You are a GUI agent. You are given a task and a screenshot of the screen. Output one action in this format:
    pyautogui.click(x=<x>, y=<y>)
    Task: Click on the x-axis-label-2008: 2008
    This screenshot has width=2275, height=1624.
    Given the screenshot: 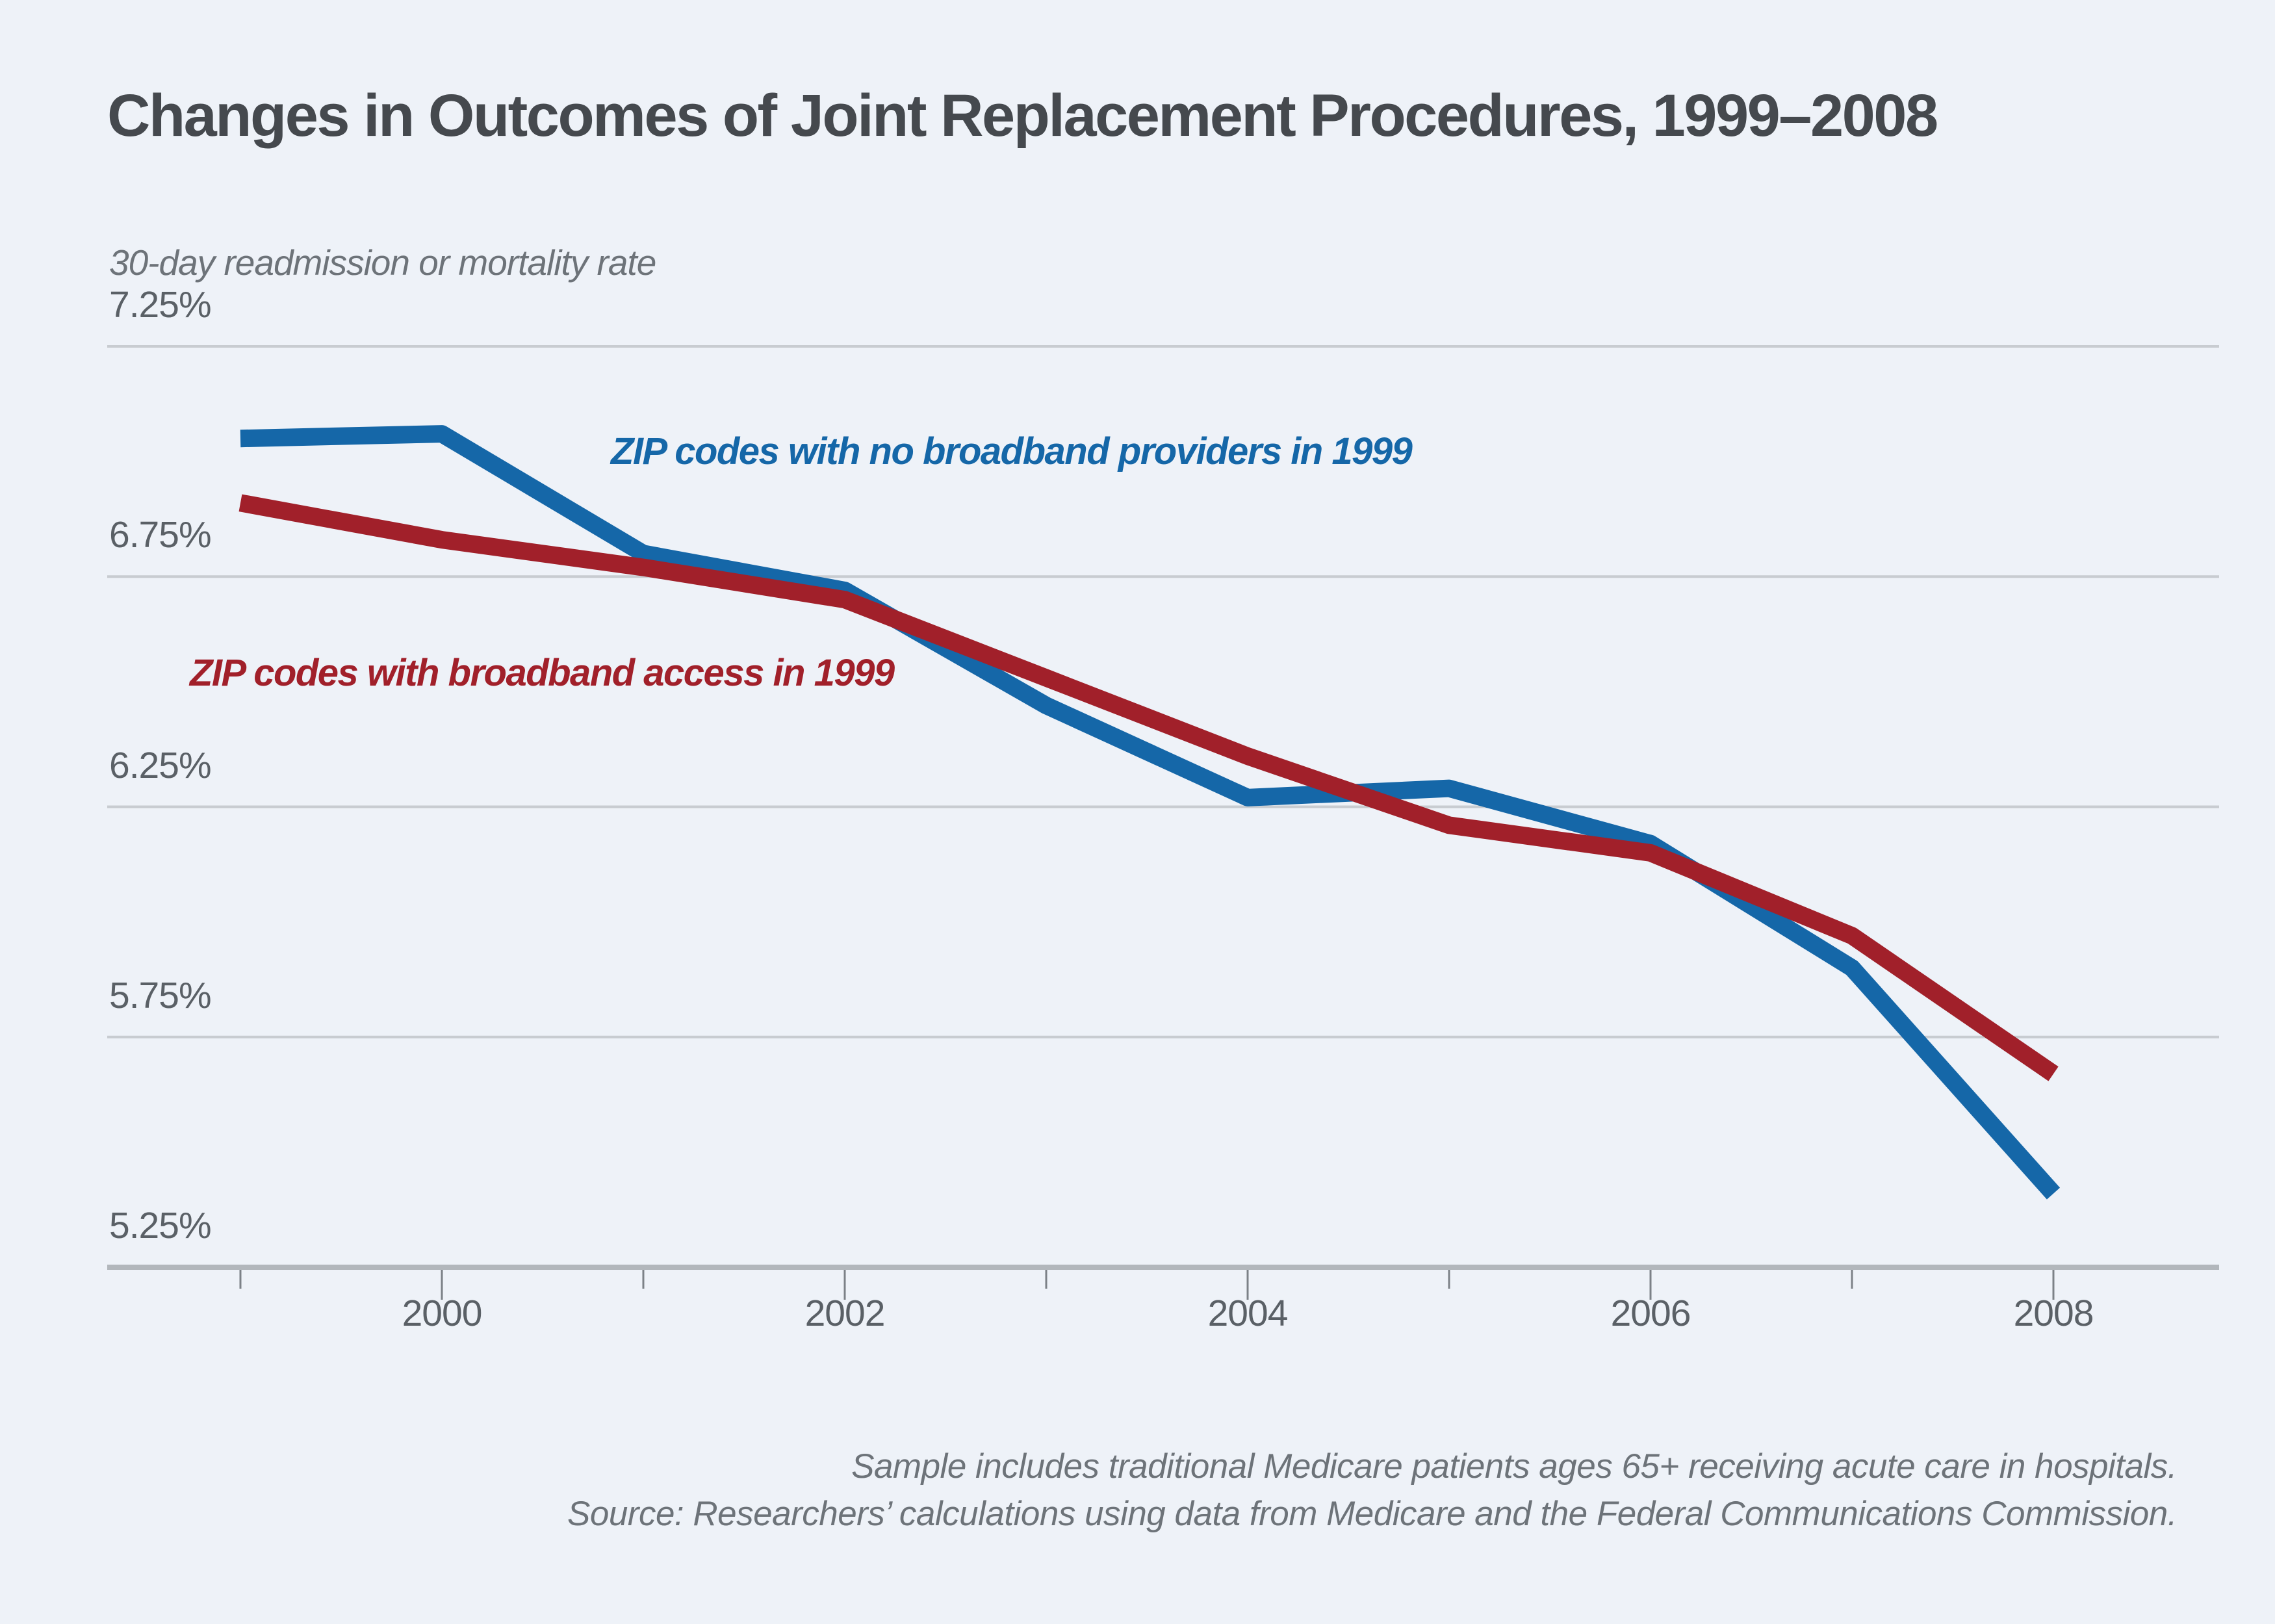 What is the action you would take?
    pyautogui.click(x=2053, y=1313)
    